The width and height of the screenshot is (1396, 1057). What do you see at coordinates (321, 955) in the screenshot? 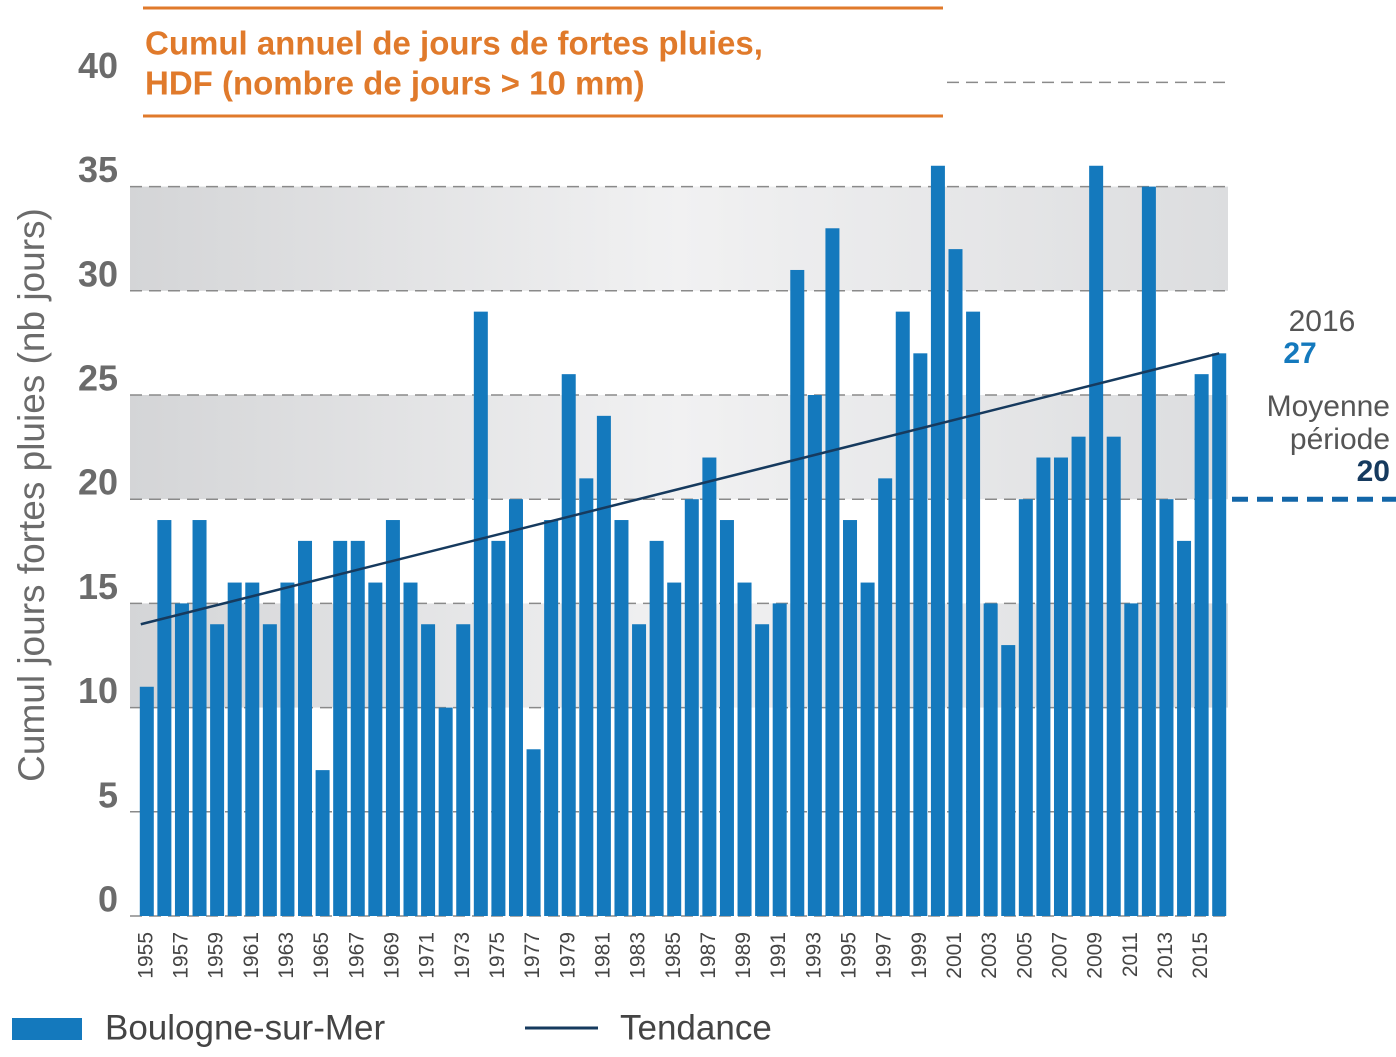
I see `x-tick-label: 1965` at bounding box center [321, 955].